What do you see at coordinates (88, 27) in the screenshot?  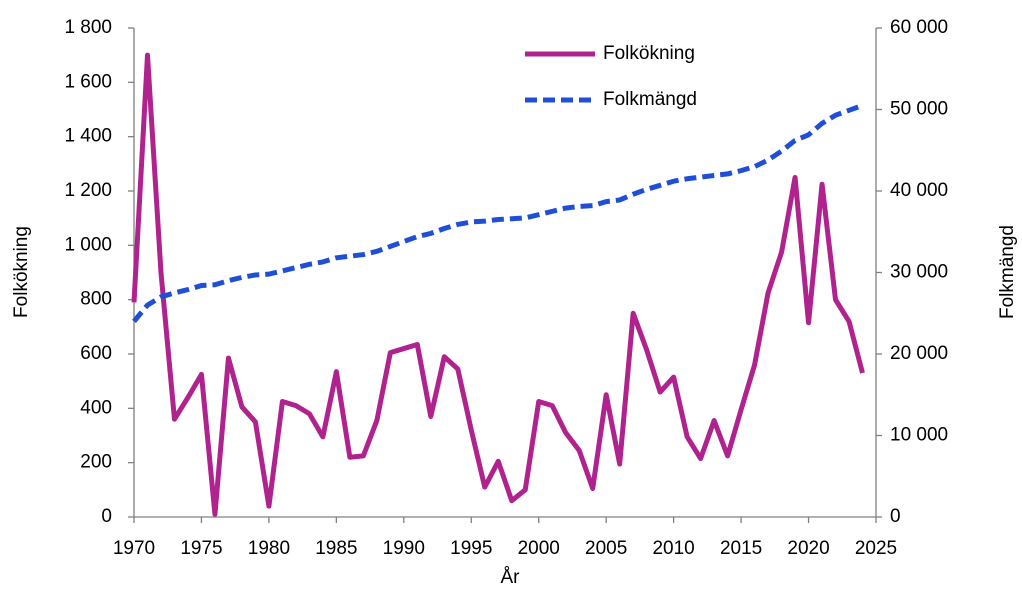 I see `y-tick-label: 1 800` at bounding box center [88, 27].